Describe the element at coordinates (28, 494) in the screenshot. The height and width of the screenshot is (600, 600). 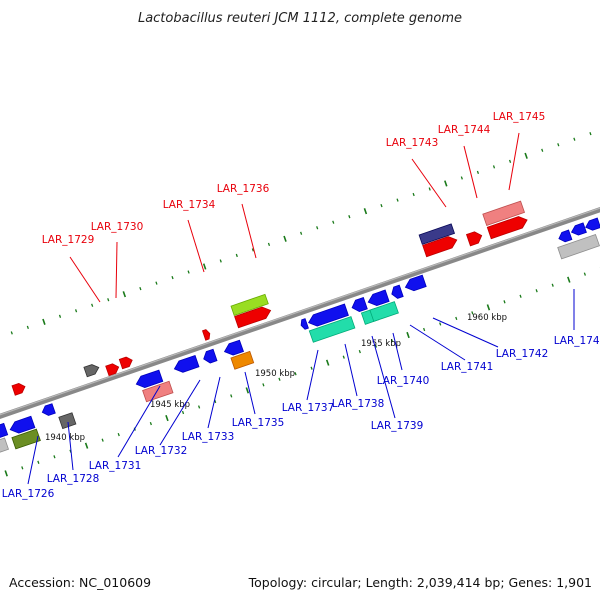
I see `gene-label-lower: LAR_1726` at that location.